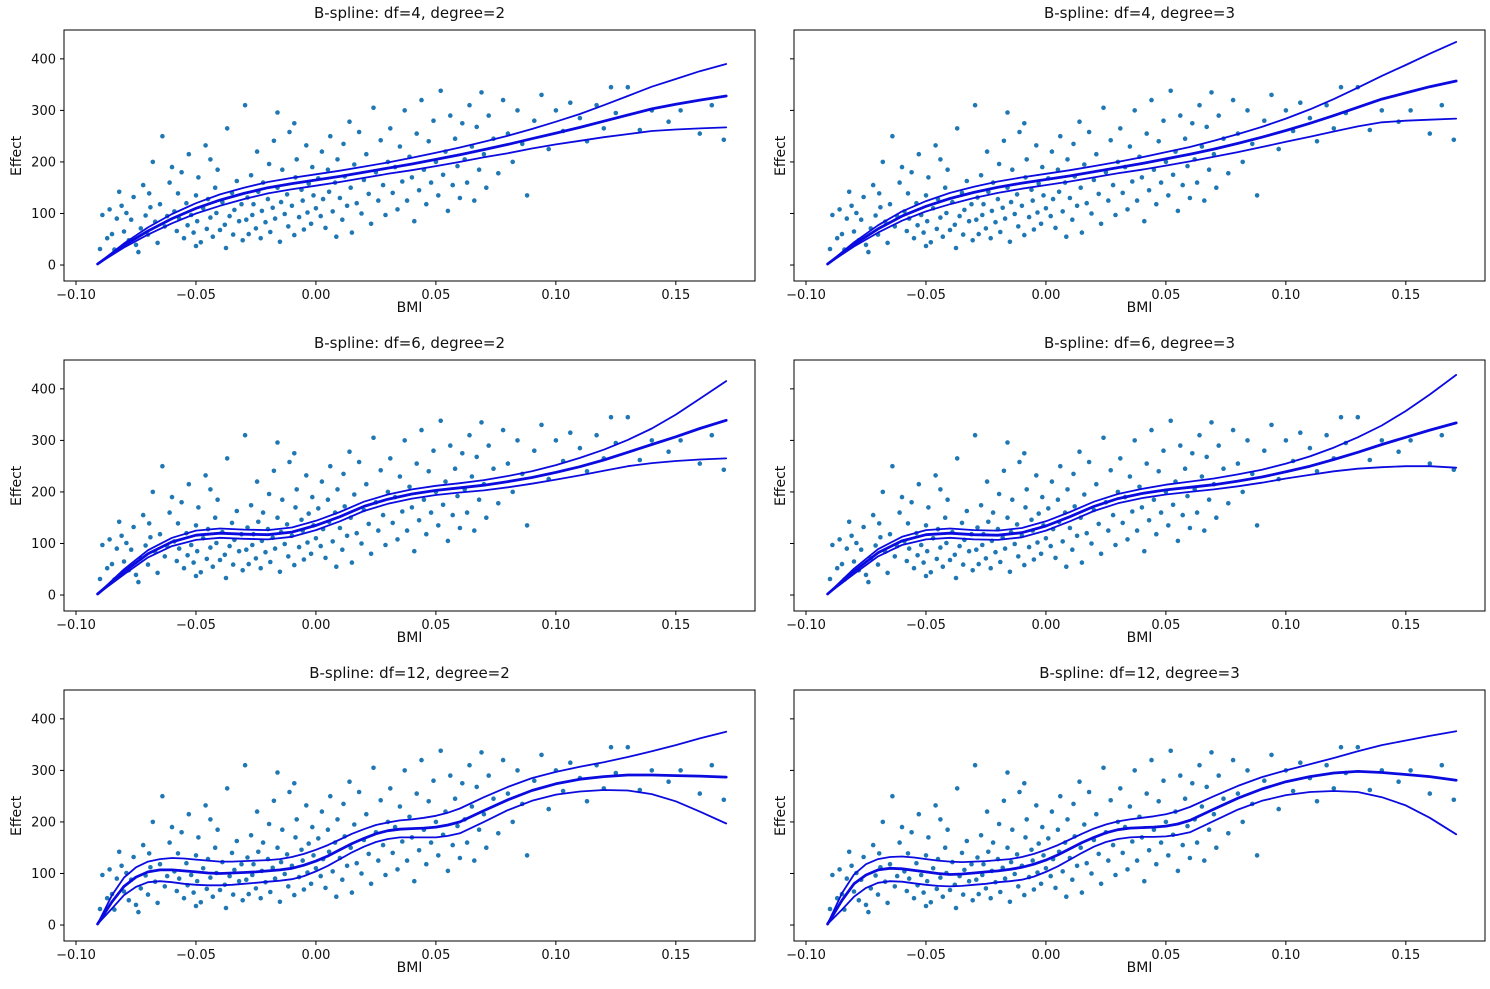 The width and height of the screenshot is (1490, 989). I want to click on subplot-title: B-spline: df=6, degree=2, so click(409, 343).